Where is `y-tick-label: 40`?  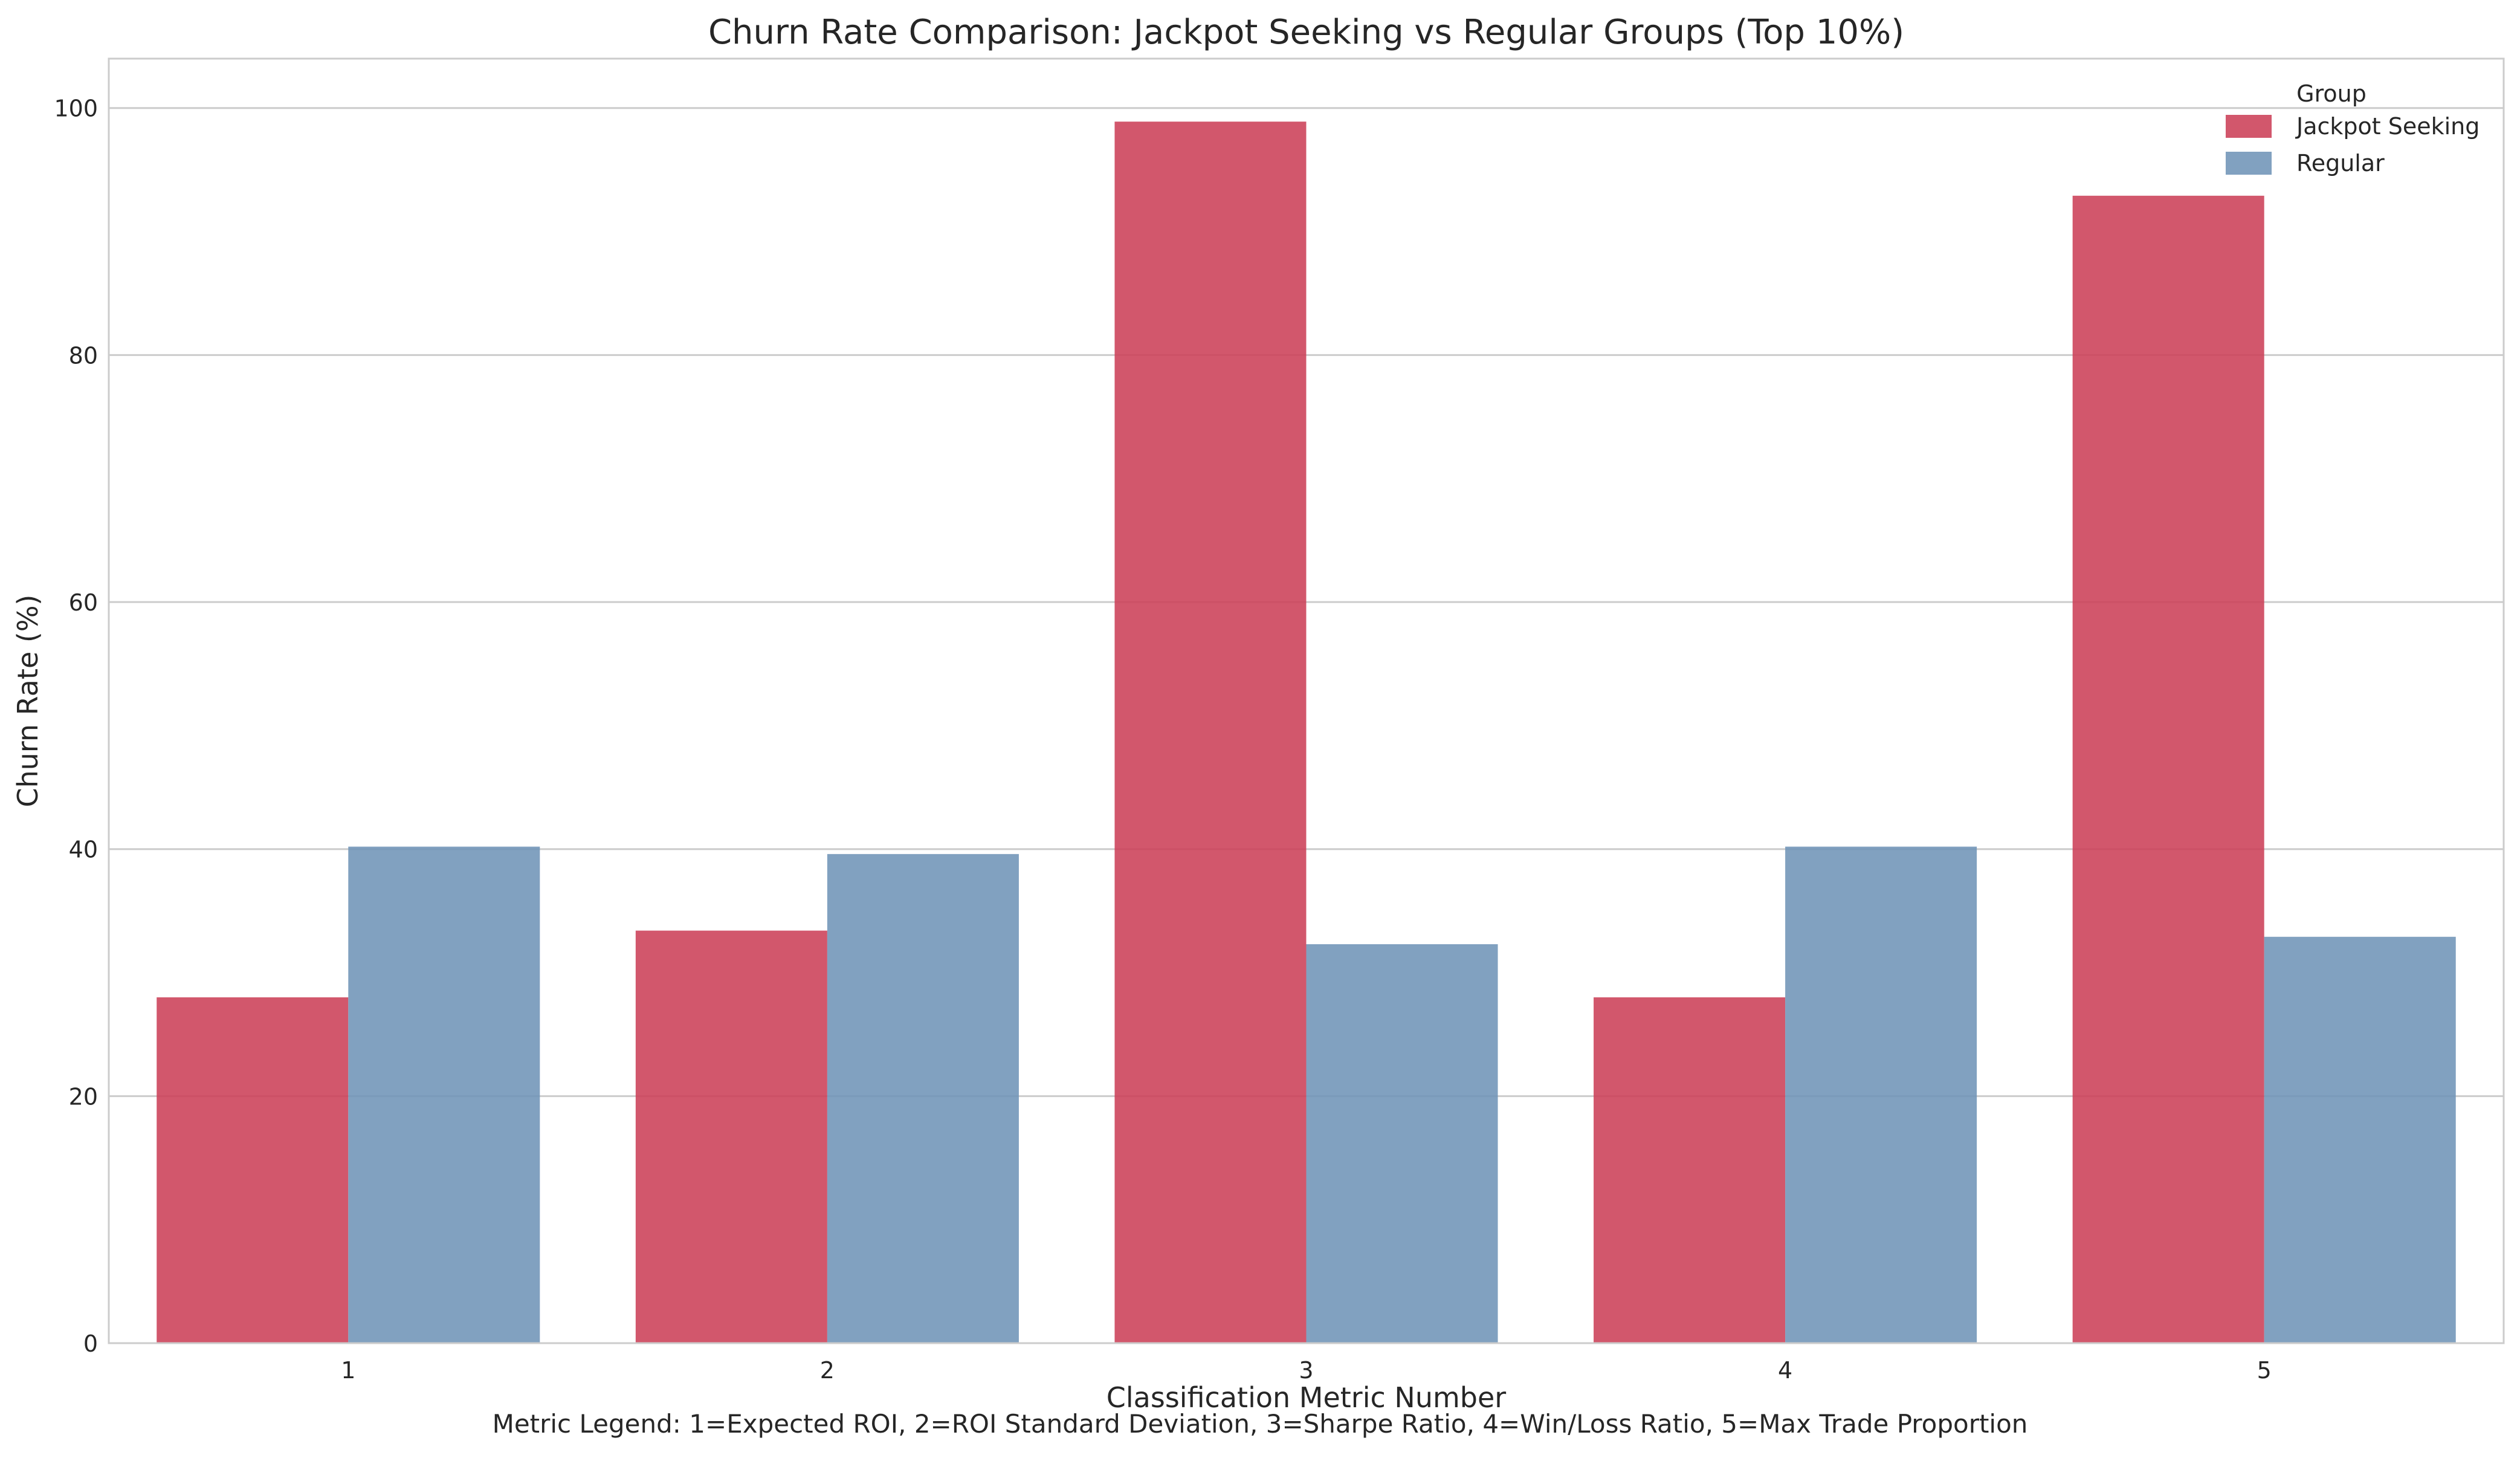 y-tick-label: 40 is located at coordinates (83, 850).